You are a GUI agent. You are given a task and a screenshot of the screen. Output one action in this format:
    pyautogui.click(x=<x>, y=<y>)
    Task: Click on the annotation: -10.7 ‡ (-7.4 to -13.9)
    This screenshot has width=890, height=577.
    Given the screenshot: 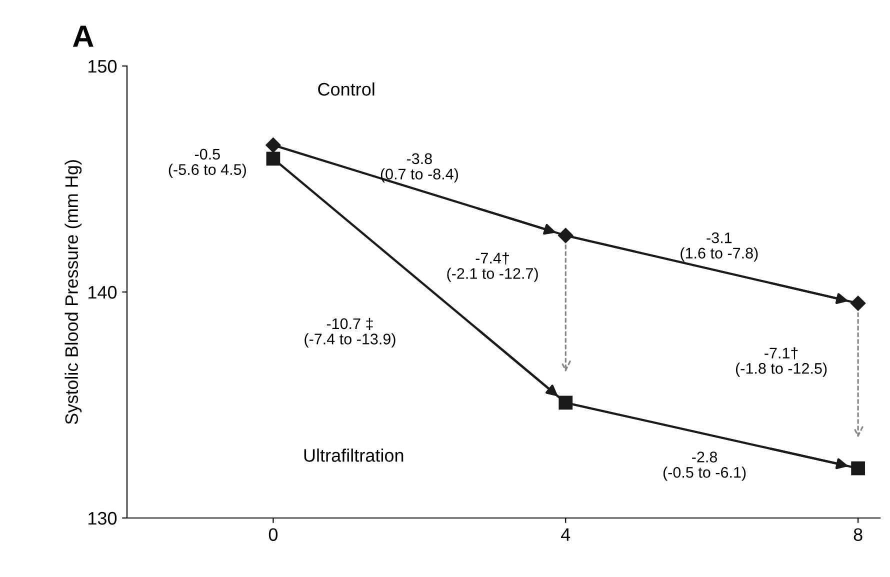 What is the action you would take?
    pyautogui.click(x=350, y=333)
    